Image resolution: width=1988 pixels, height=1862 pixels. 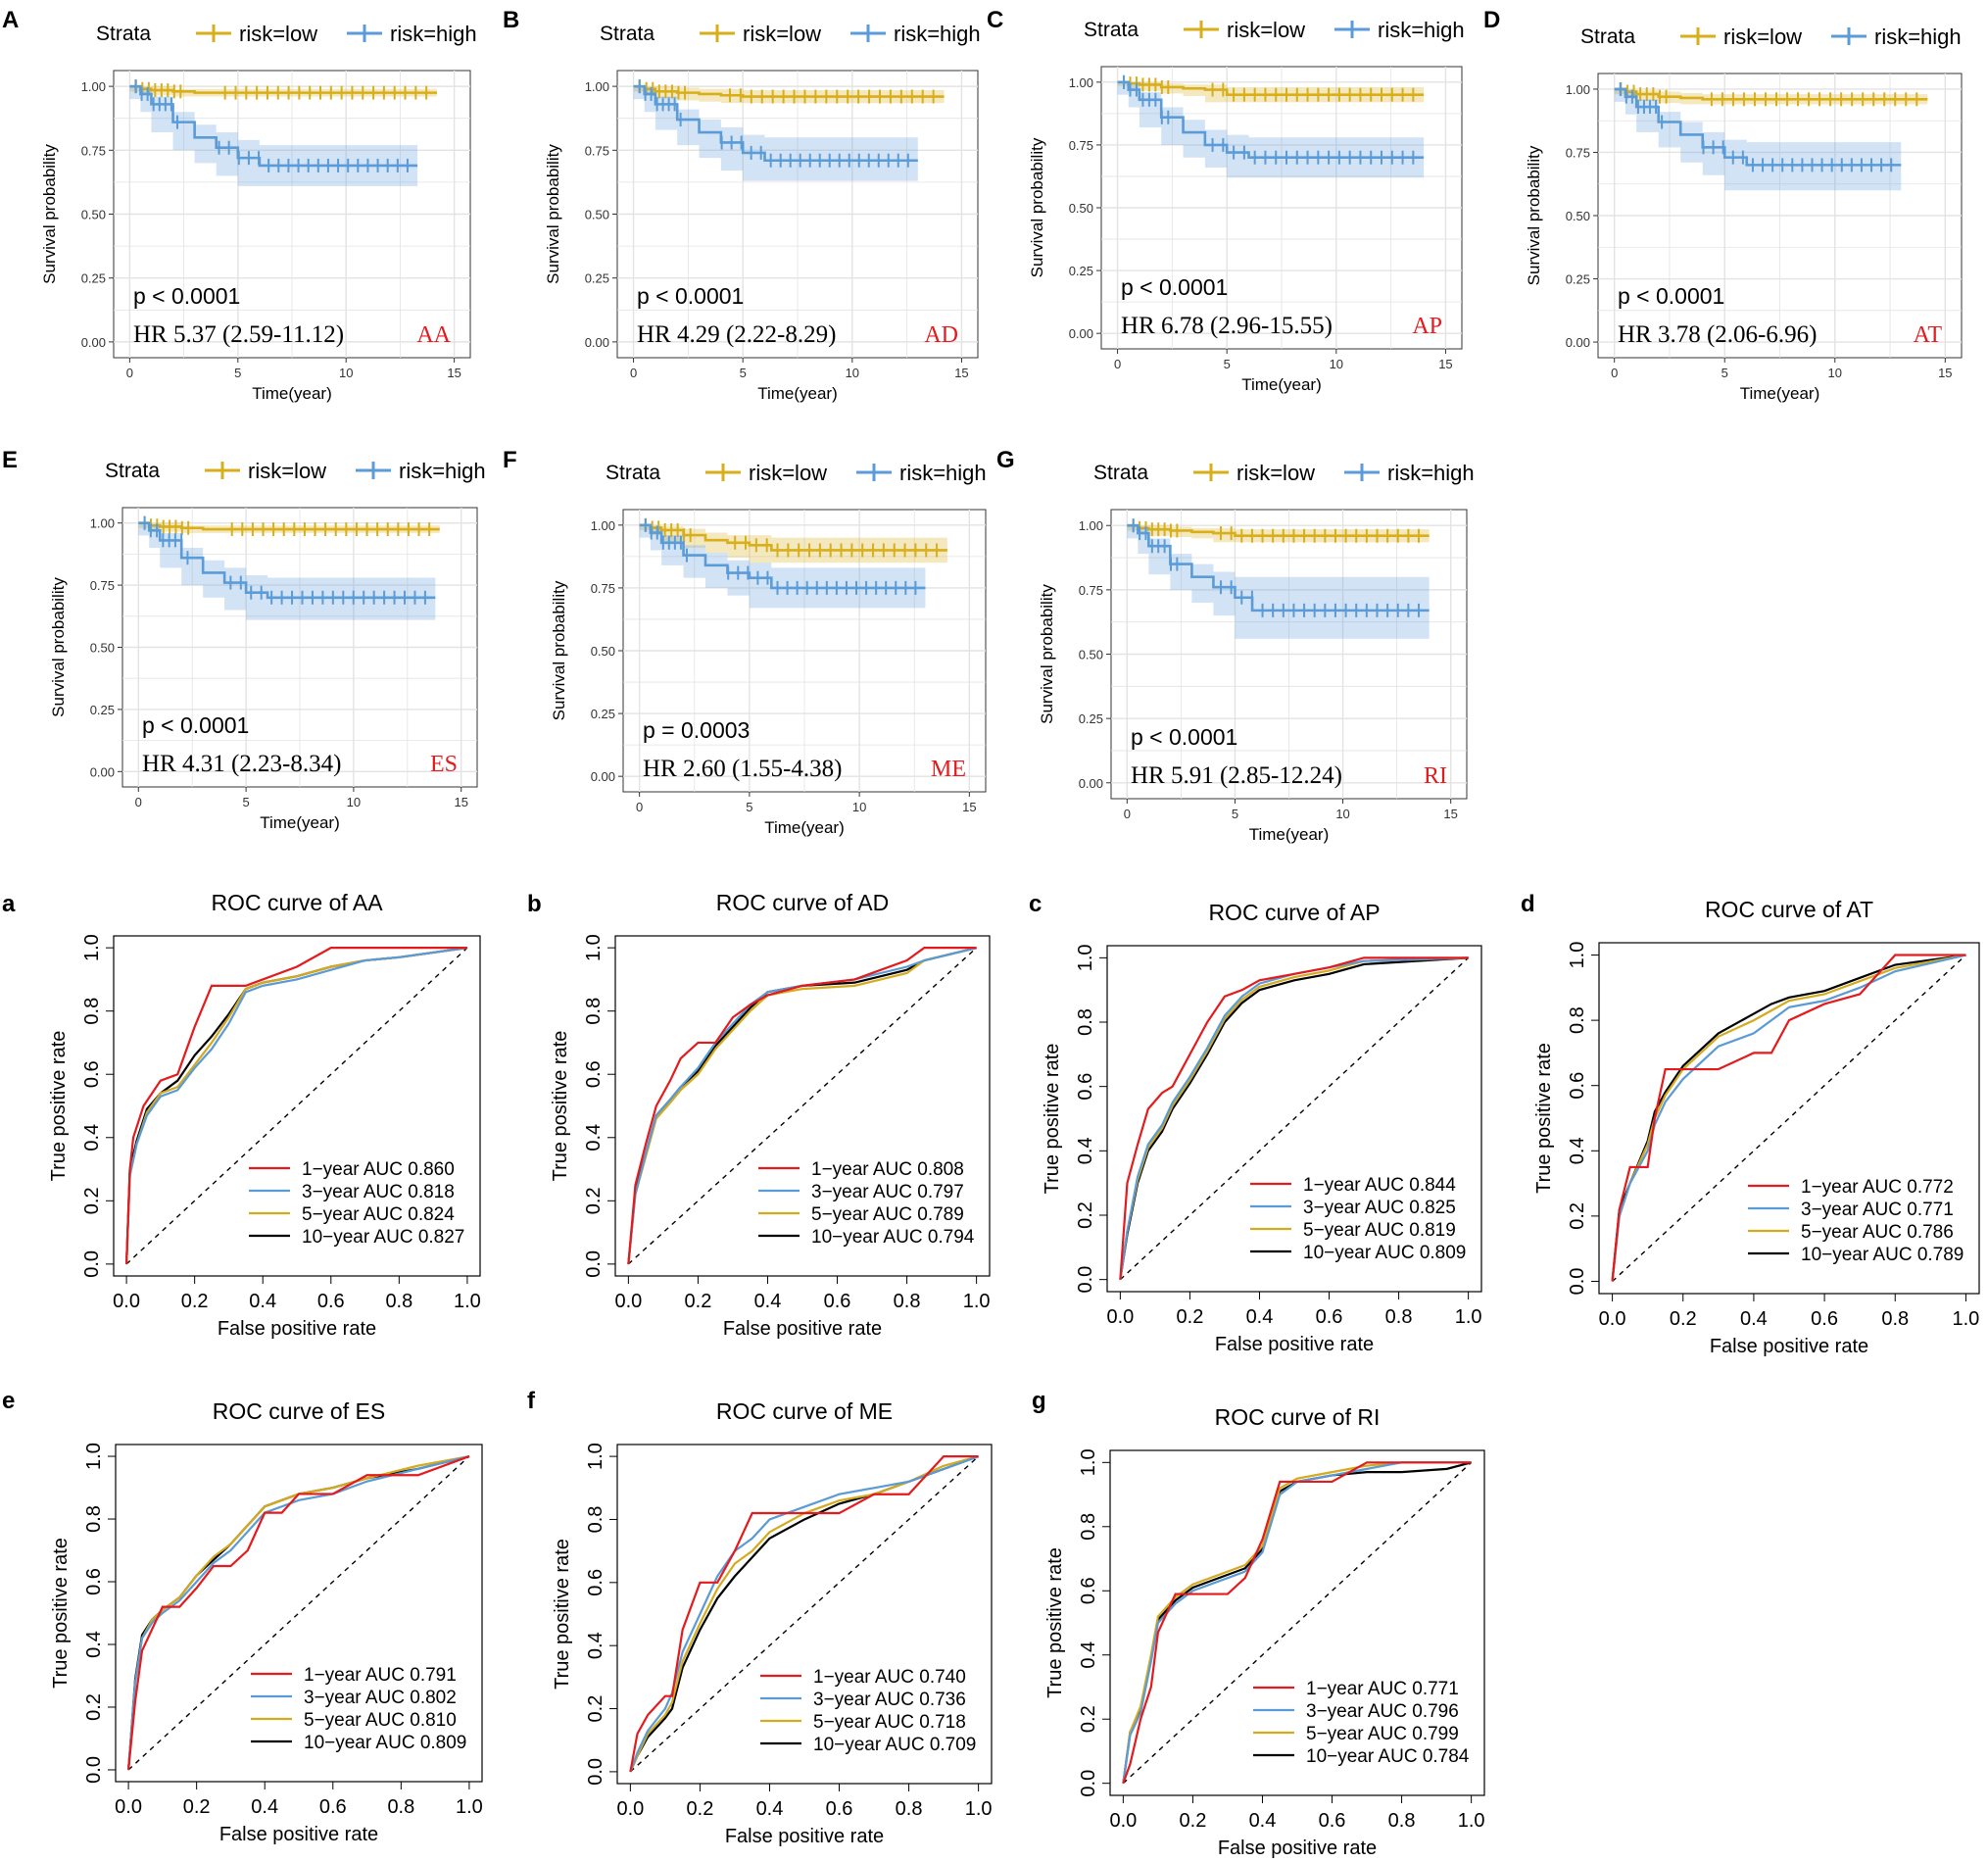 I want to click on legend-label-5-year: 5−year AUC 0.810, so click(x=380, y=1720).